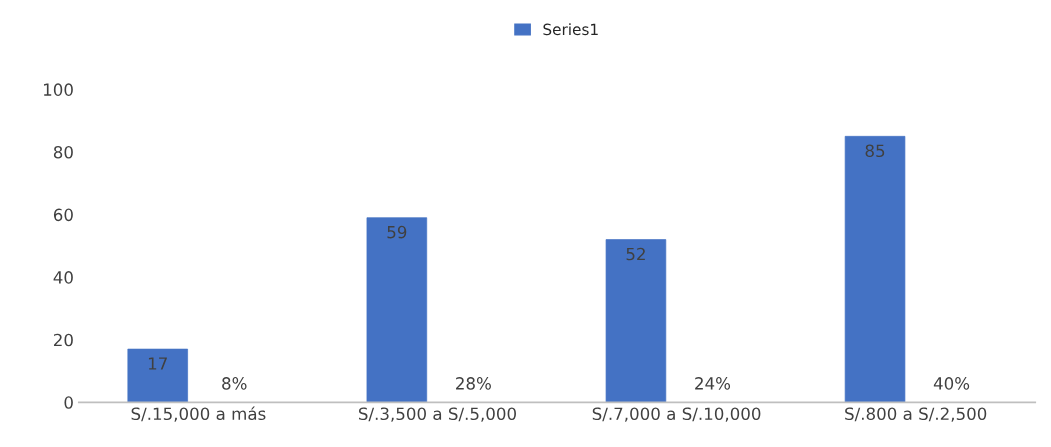  I want to click on legend-label: Series1, so click(570, 29).